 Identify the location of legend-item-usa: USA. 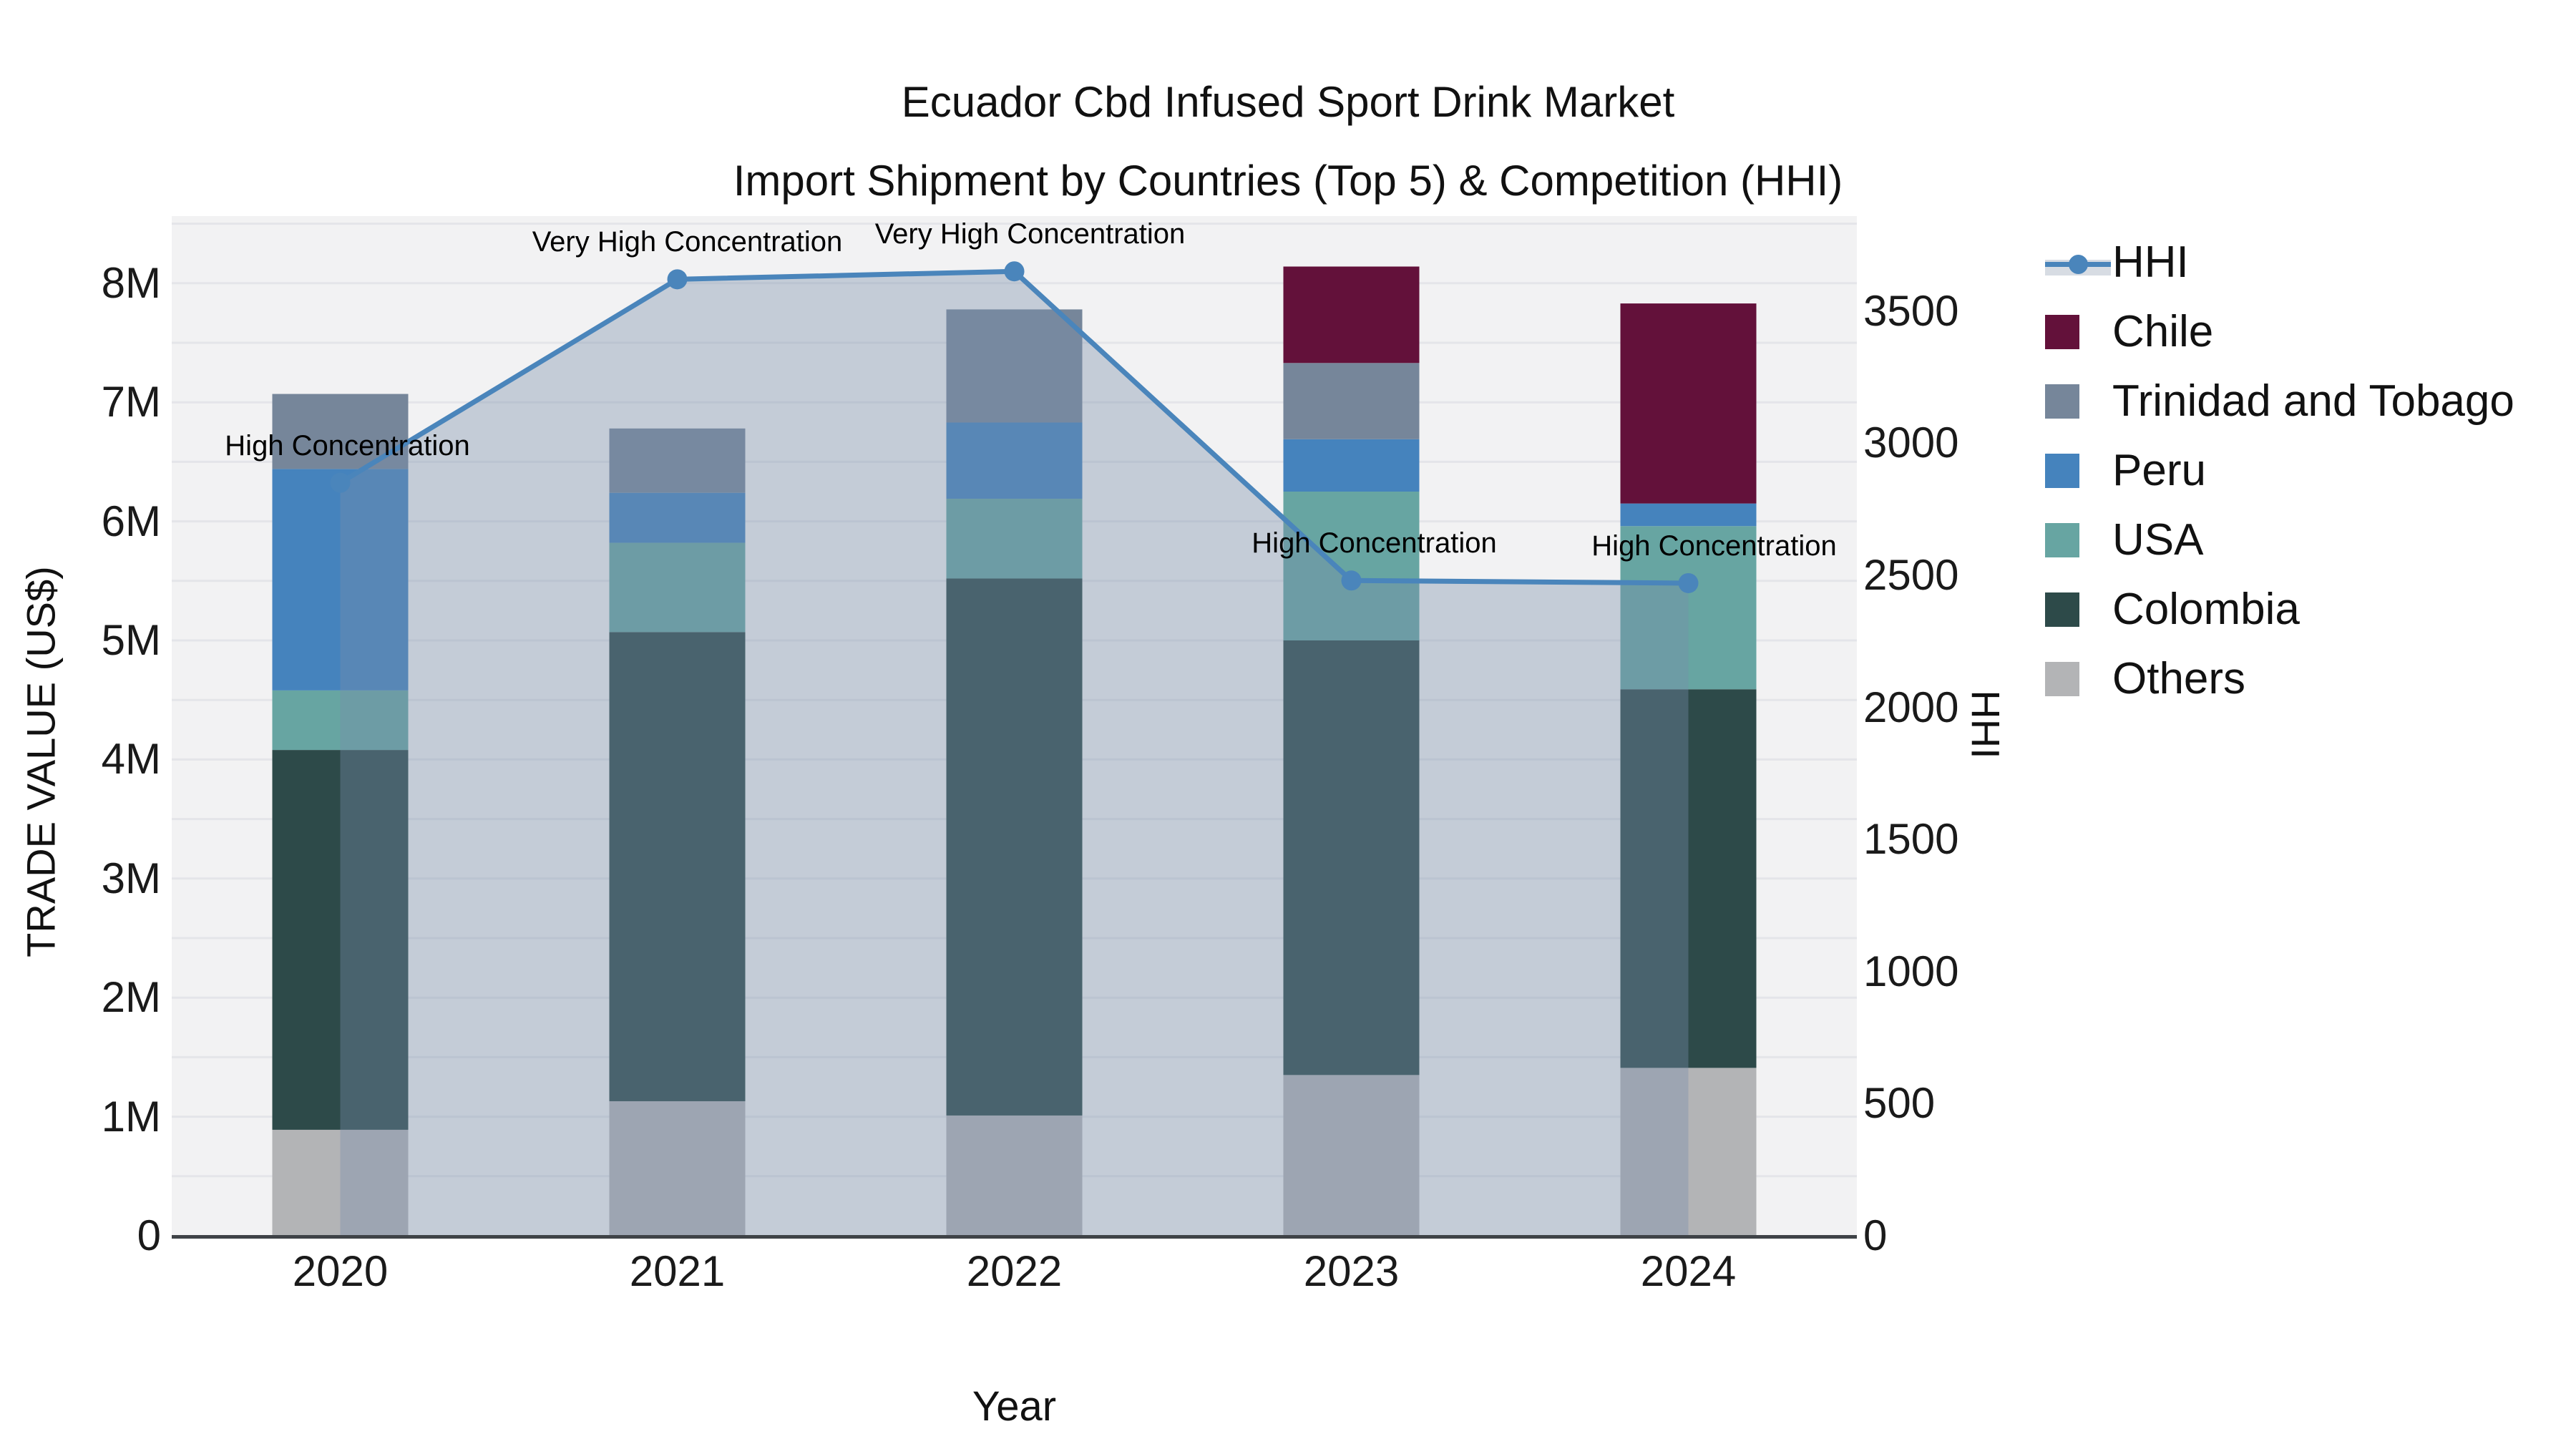
(2279, 540).